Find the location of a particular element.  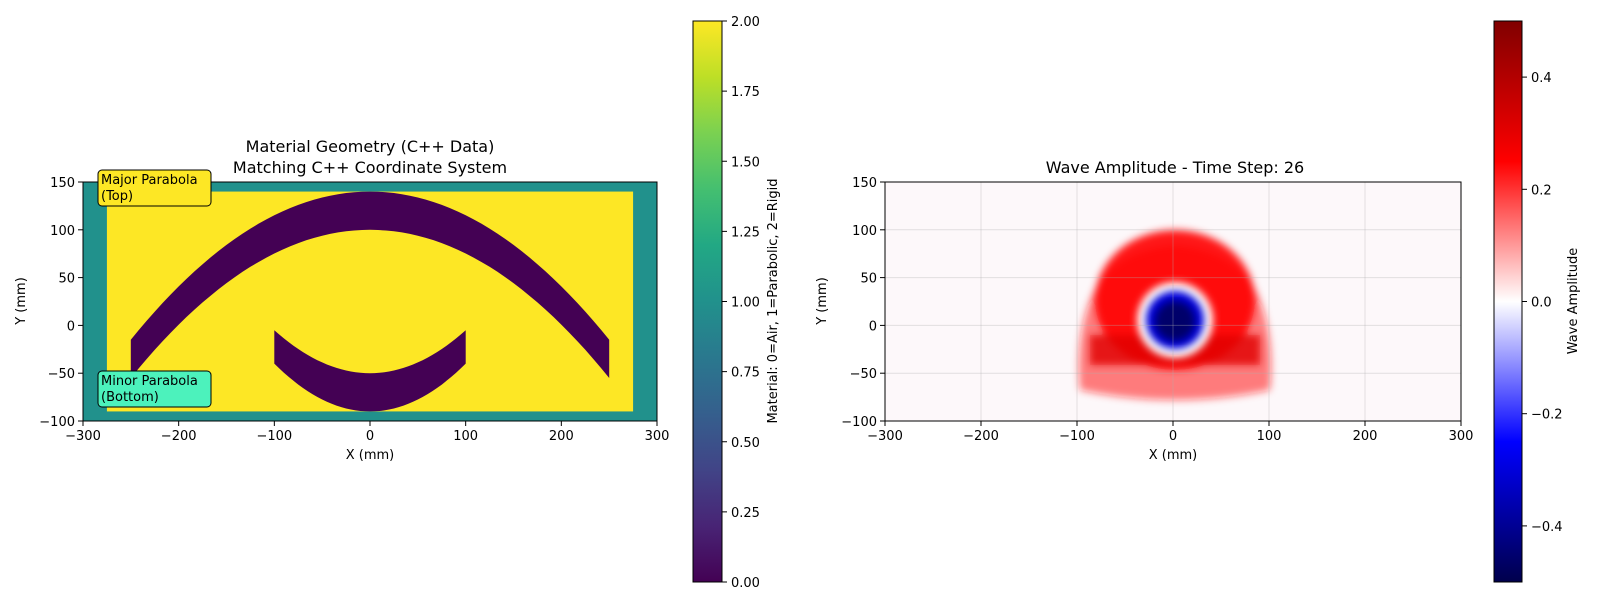

colorbar-tick-label: −0.2 is located at coordinates (1547, 415).